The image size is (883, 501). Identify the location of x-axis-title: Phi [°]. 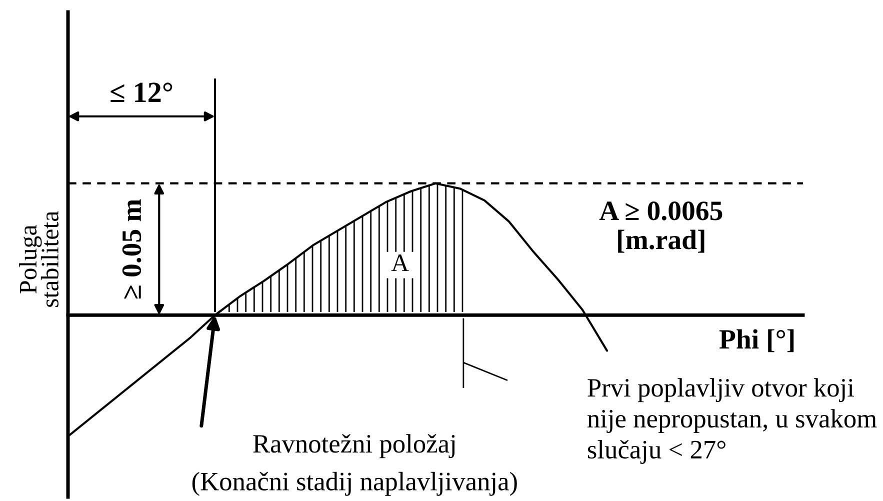
(756, 340).